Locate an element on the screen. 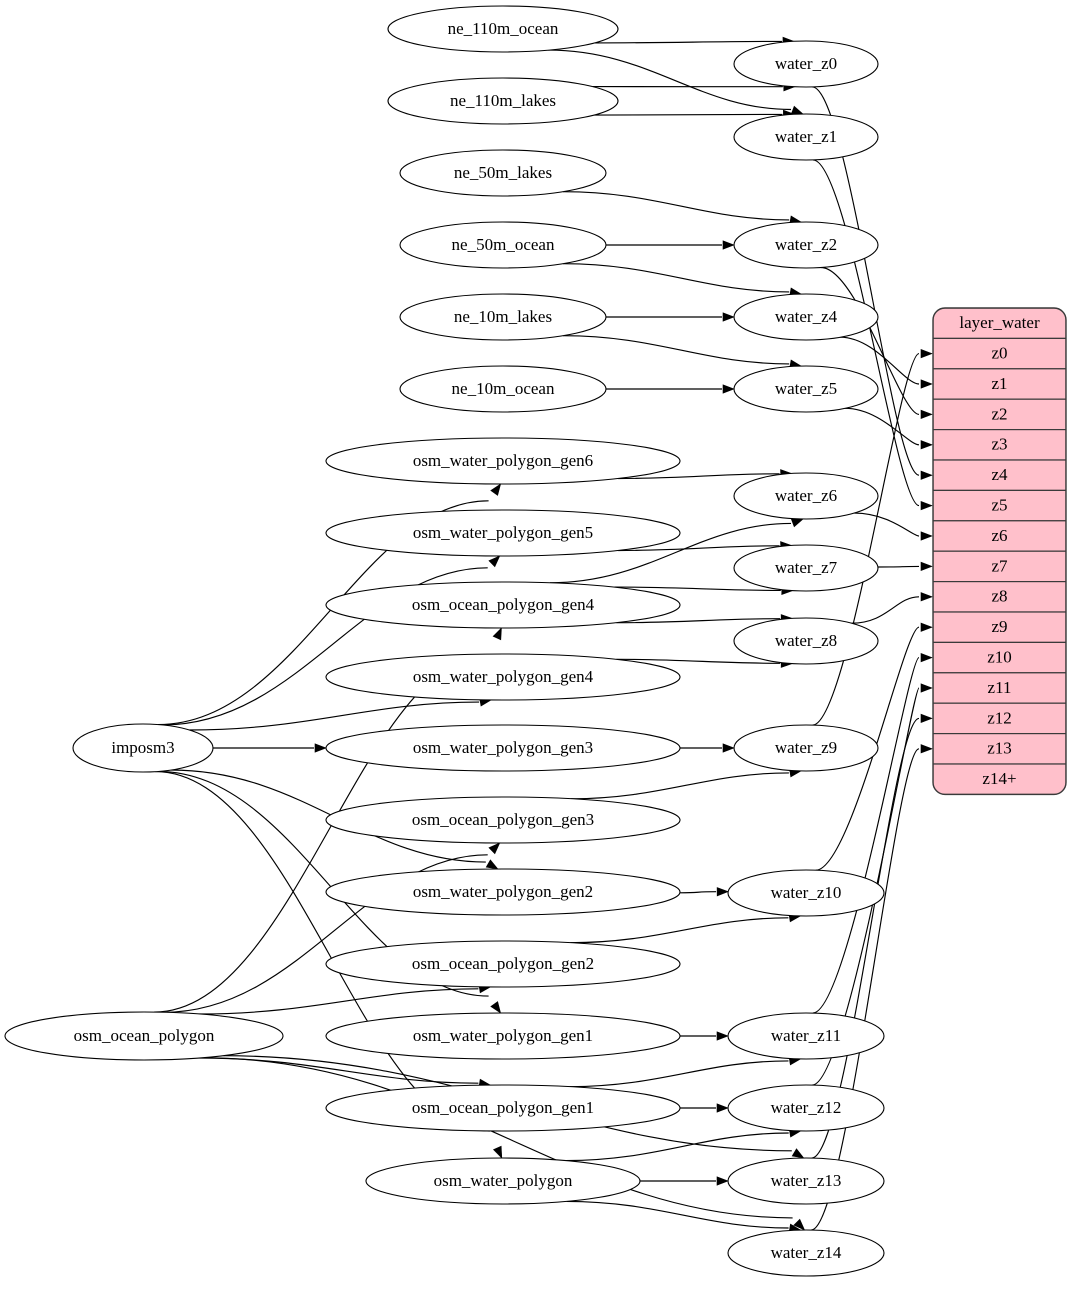  node-shape-ne_110m_ocean is located at coordinates (503, 29).